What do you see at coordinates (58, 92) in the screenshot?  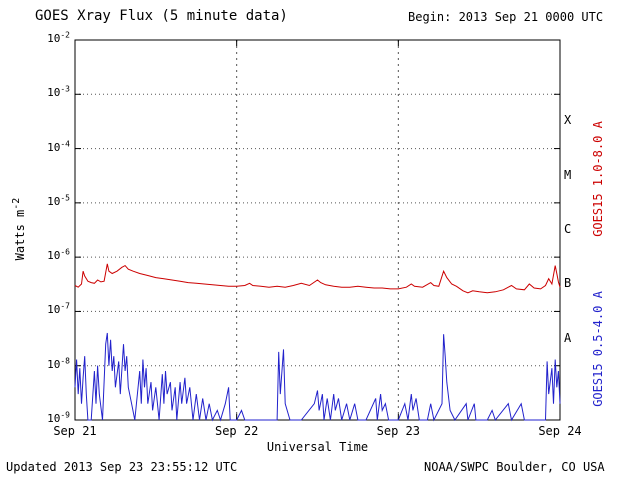 I see `y-tick-label: 10⁻³` at bounding box center [58, 92].